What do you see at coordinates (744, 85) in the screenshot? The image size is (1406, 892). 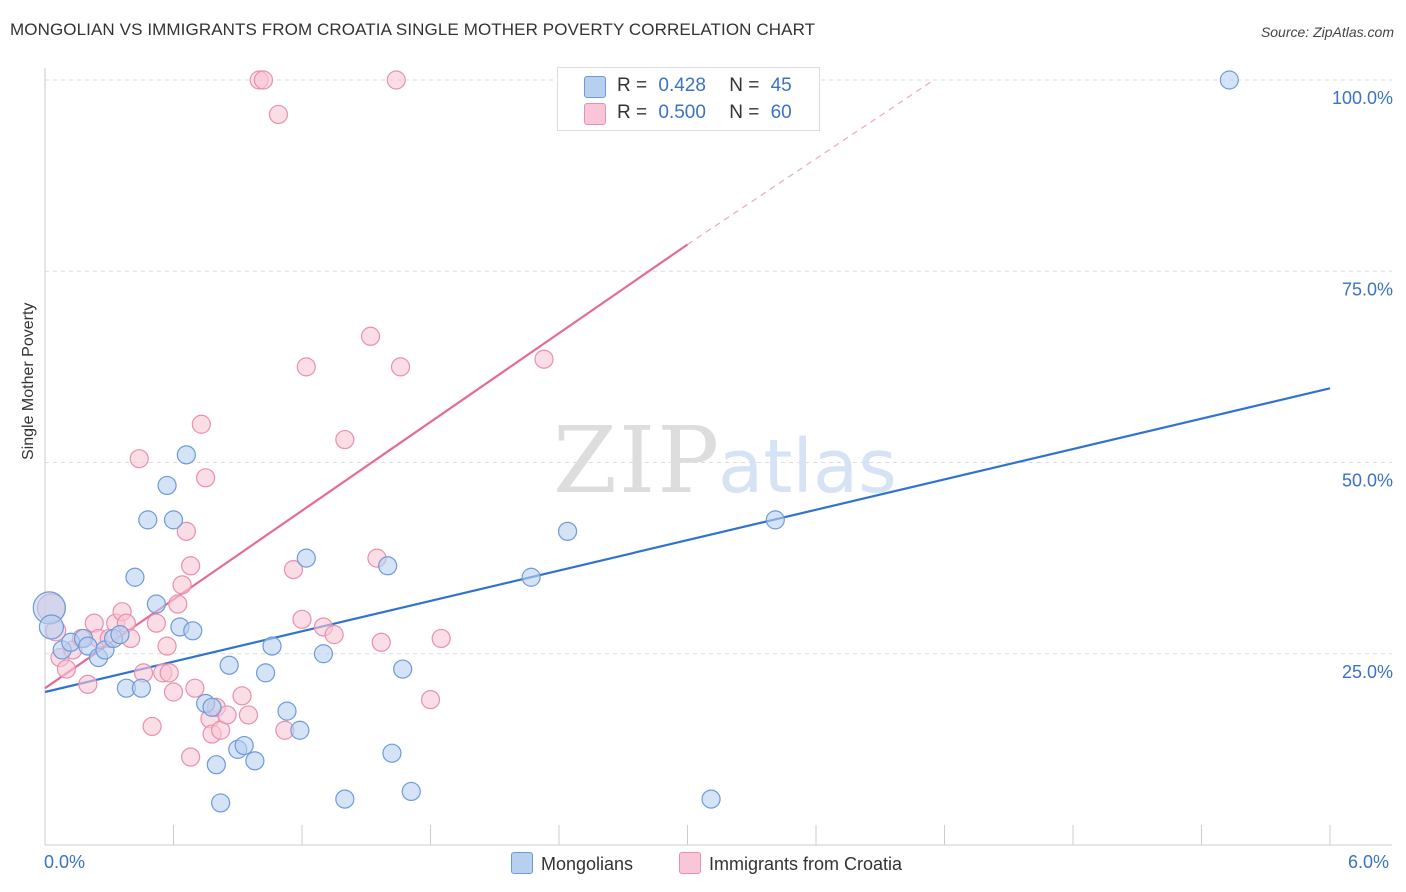 I see `legend-n-label-1: N =` at bounding box center [744, 85].